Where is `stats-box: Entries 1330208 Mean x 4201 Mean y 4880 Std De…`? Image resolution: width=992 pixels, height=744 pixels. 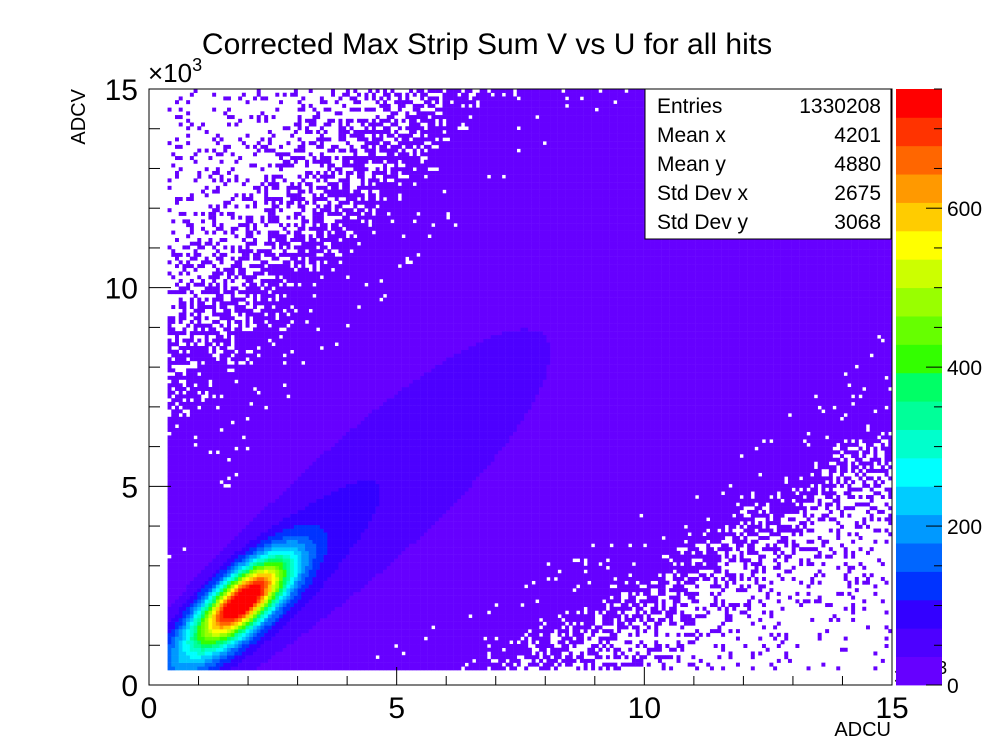 stats-box: Entries 1330208 Mean x 4201 Mean y 4880 Std De… is located at coordinates (768, 164).